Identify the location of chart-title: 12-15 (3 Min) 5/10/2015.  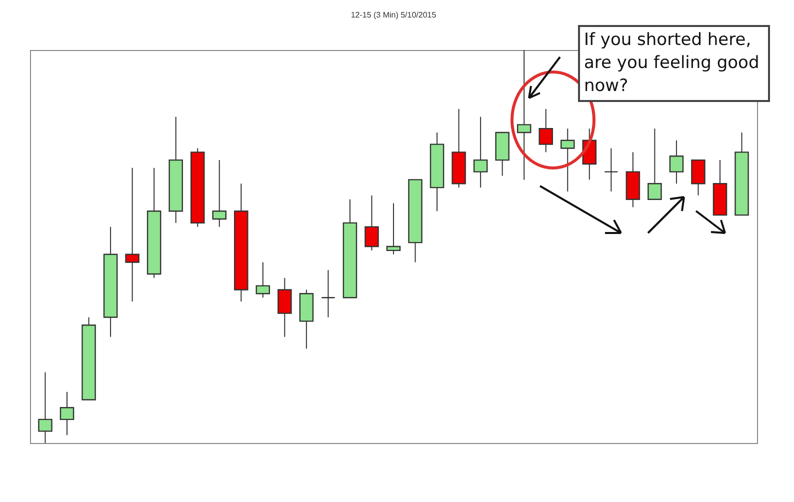
(393, 15).